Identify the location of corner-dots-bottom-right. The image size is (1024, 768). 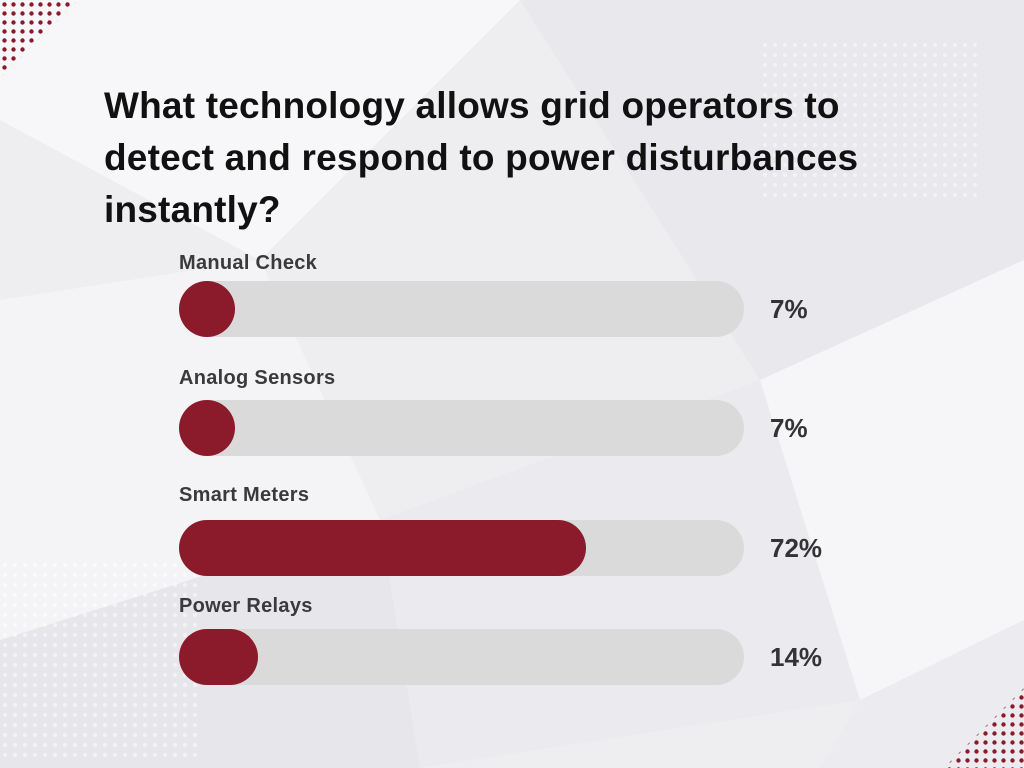
(984, 728).